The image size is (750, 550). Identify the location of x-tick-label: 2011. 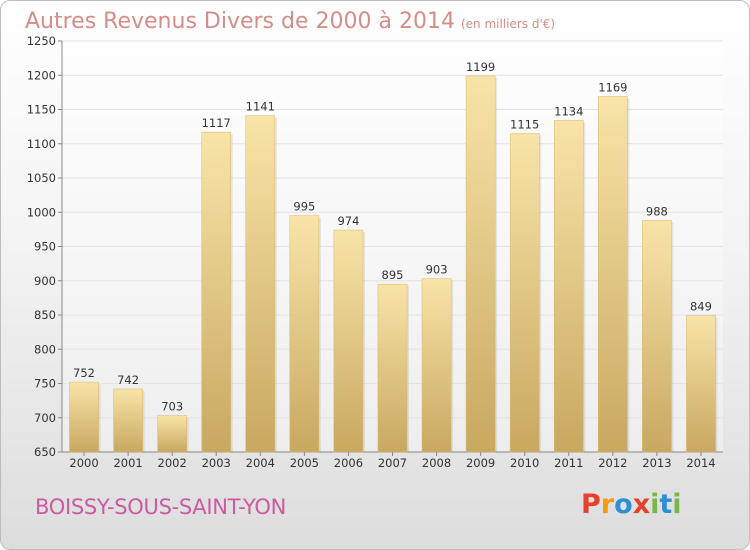
(568, 463).